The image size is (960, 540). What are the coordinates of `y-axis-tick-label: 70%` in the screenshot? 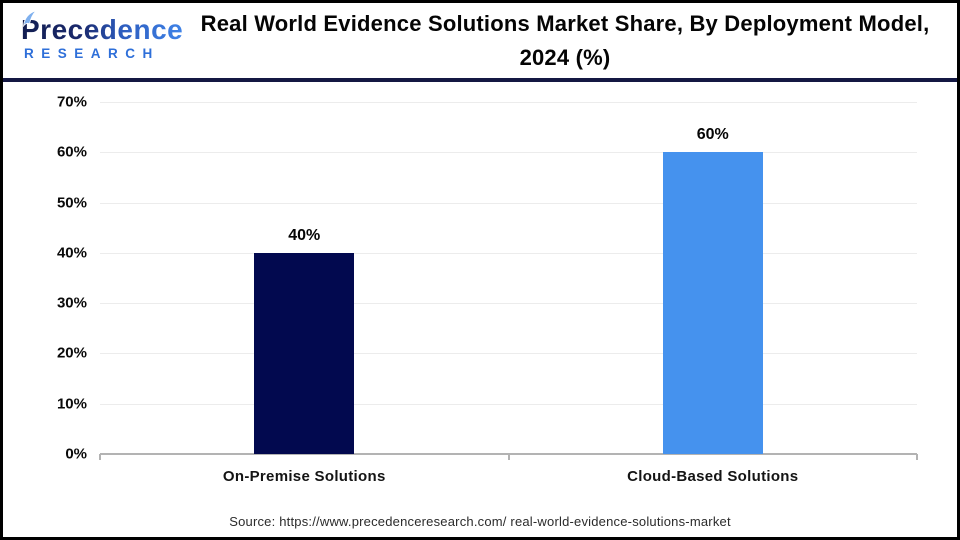 It's located at (71, 102).